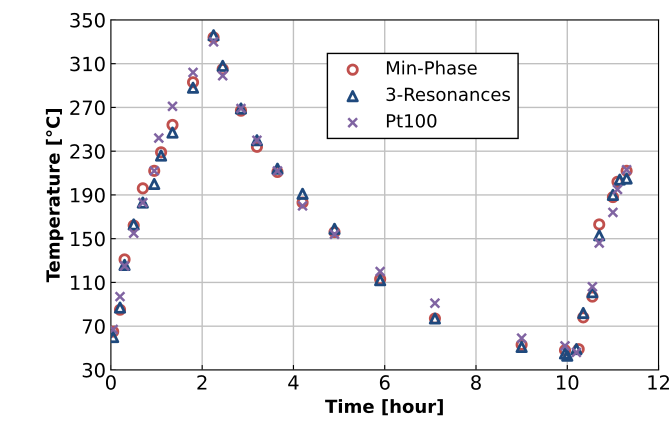 This screenshot has width=672, height=443. Describe the element at coordinates (93, 370) in the screenshot. I see `y-tick-label: 30` at that location.